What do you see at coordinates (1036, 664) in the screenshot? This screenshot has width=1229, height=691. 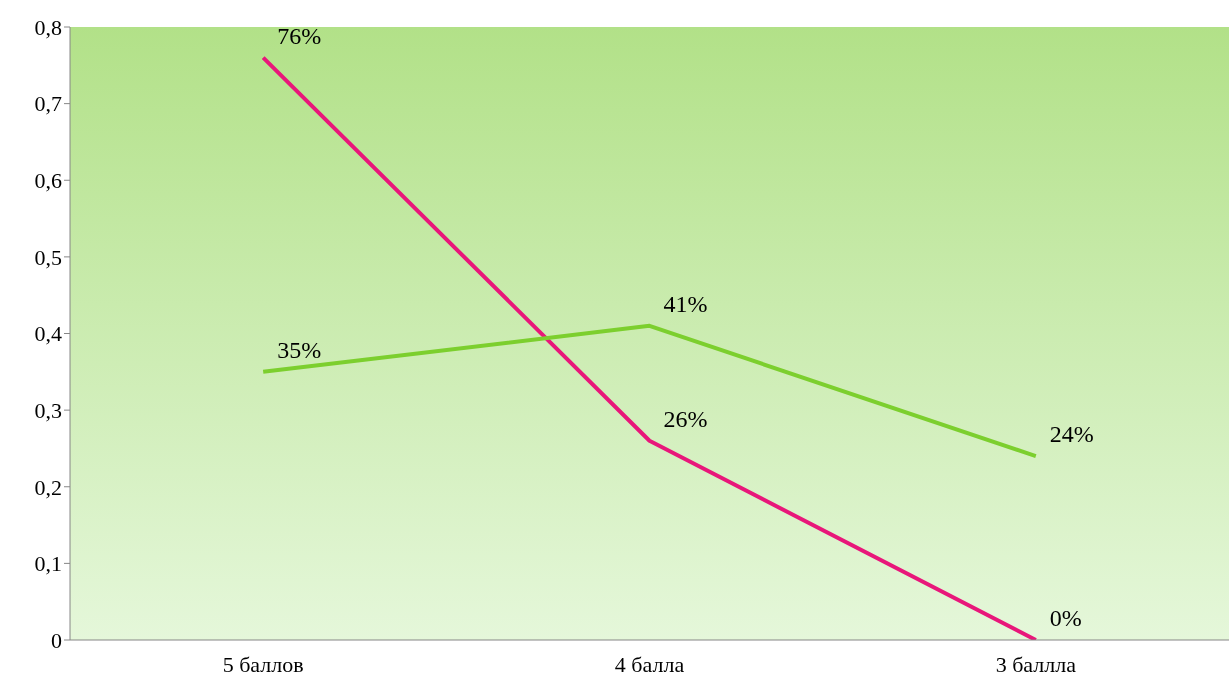 I see `x-tick-label: 3 баллла` at bounding box center [1036, 664].